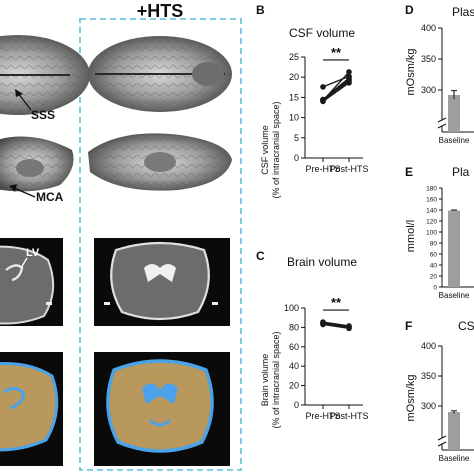  What do you see at coordinates (408, 326) in the screenshot?
I see `panel-f-letter: F` at bounding box center [408, 326].